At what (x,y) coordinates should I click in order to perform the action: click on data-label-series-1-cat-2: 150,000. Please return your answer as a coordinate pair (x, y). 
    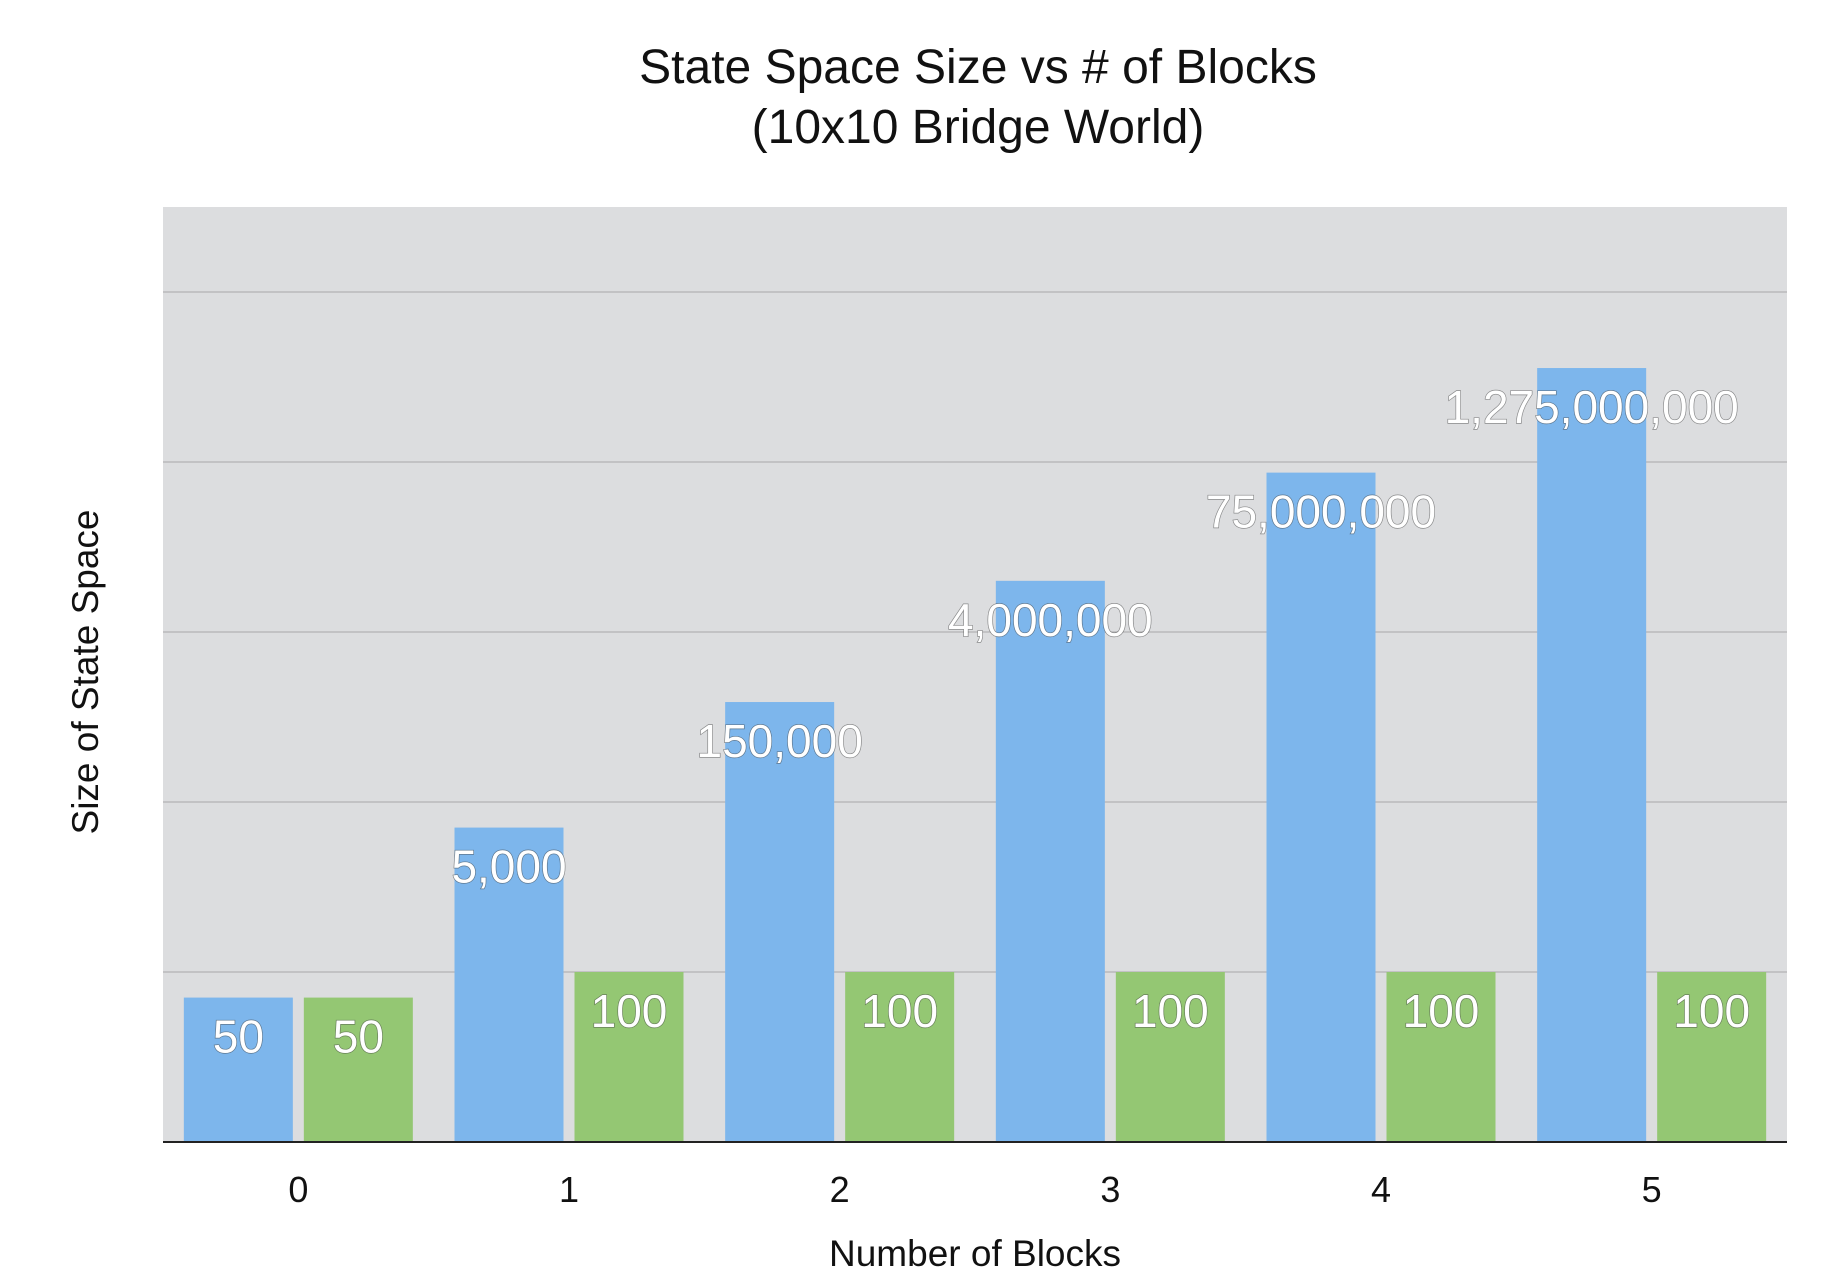
    Looking at the image, I should click on (780, 741).